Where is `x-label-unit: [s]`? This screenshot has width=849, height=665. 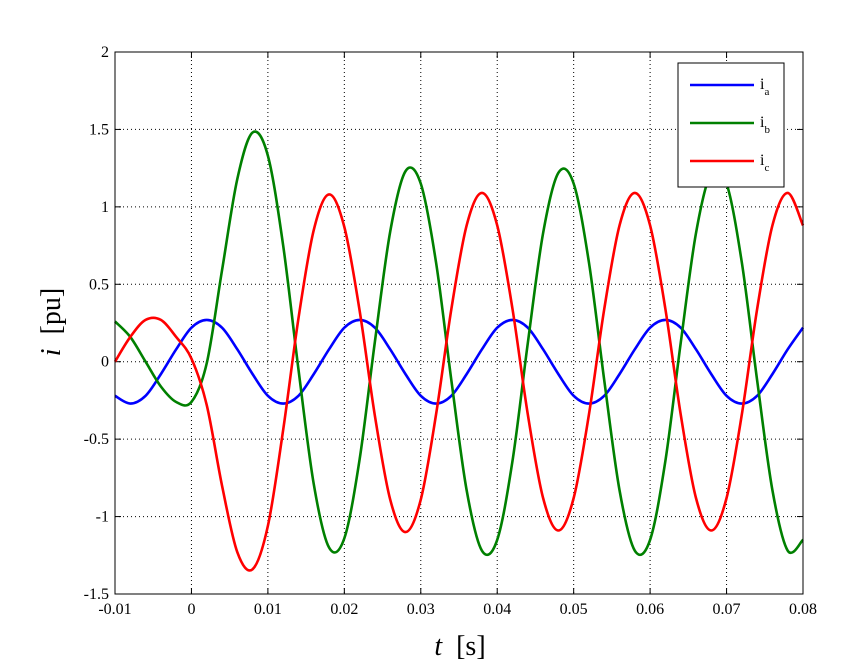
x-label-unit: [s] is located at coordinates (471, 646).